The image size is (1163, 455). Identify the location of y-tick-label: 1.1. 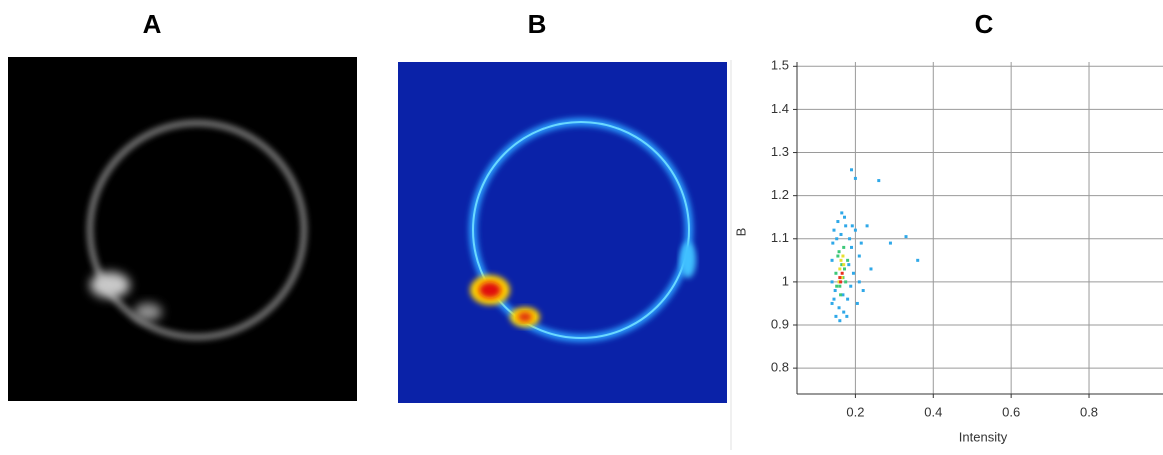
(780, 237).